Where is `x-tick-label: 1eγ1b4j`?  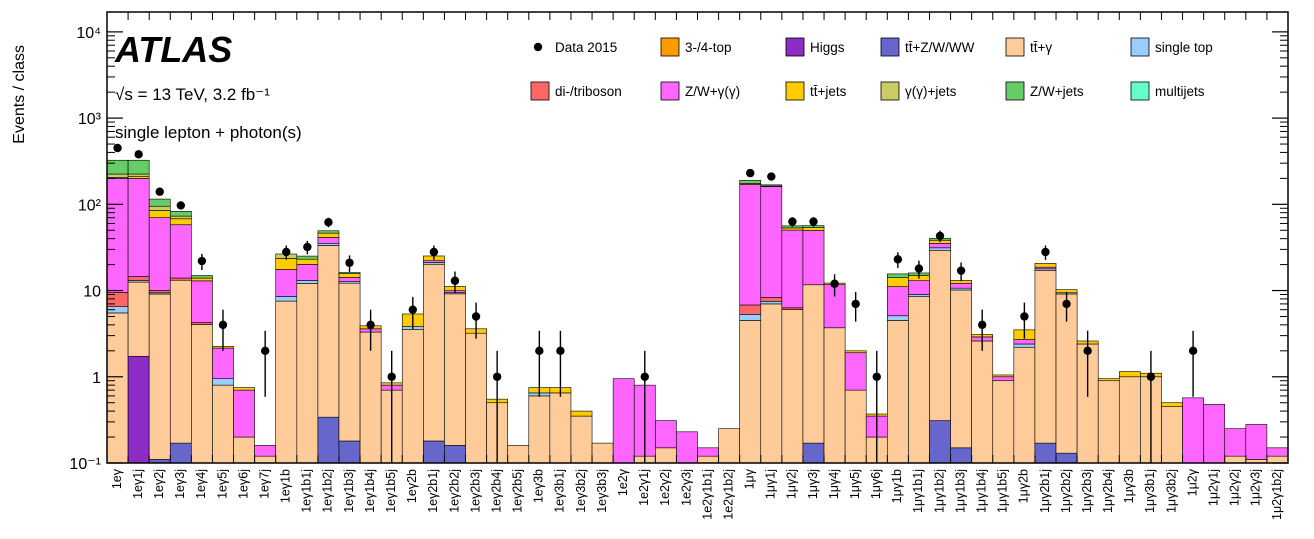 x-tick-label: 1eγ1b4j is located at coordinates (370, 491).